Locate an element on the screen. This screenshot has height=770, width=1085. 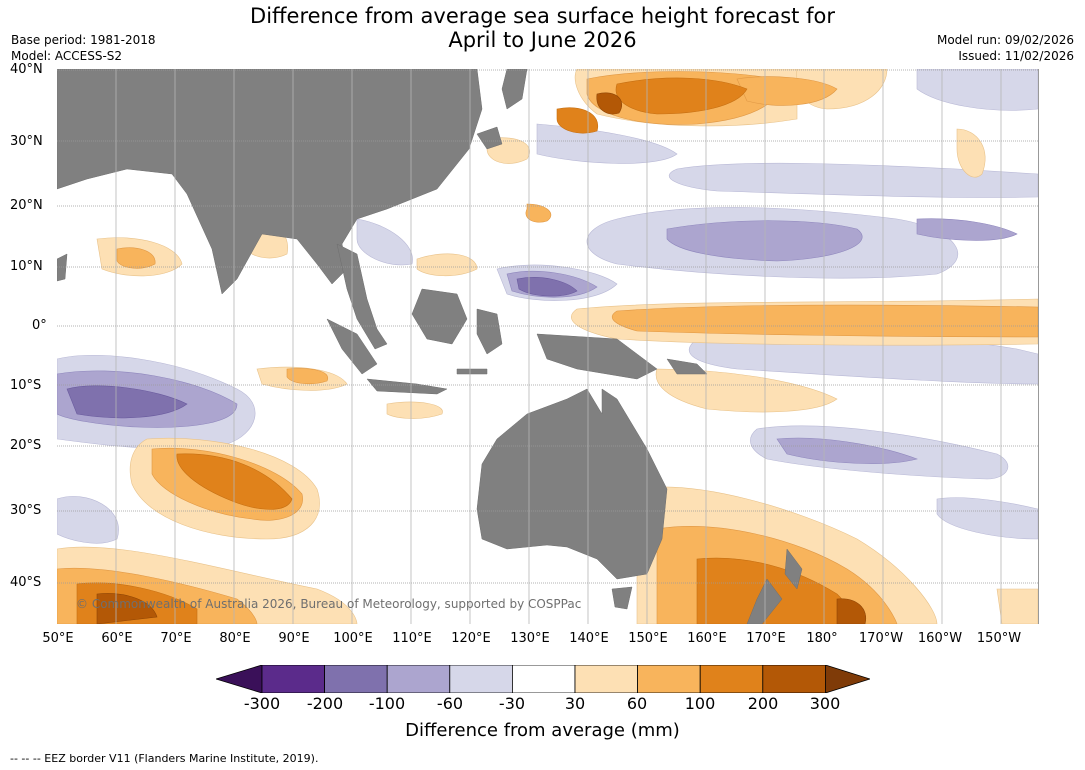
lon-label: 70°E is located at coordinates (176, 638).